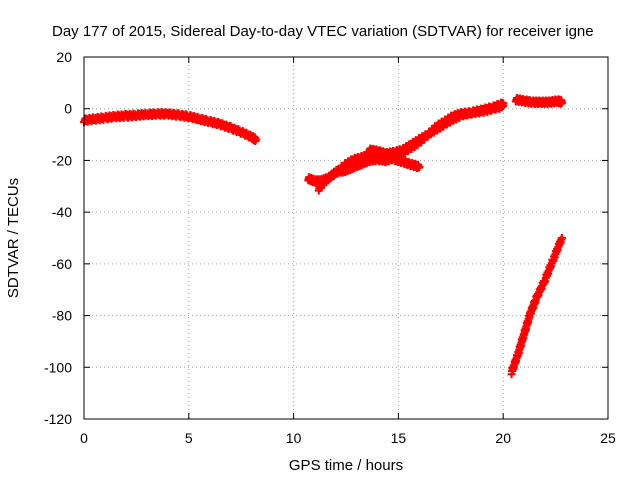  What do you see at coordinates (62, 264) in the screenshot?
I see `y-tick-label: -60` at bounding box center [62, 264].